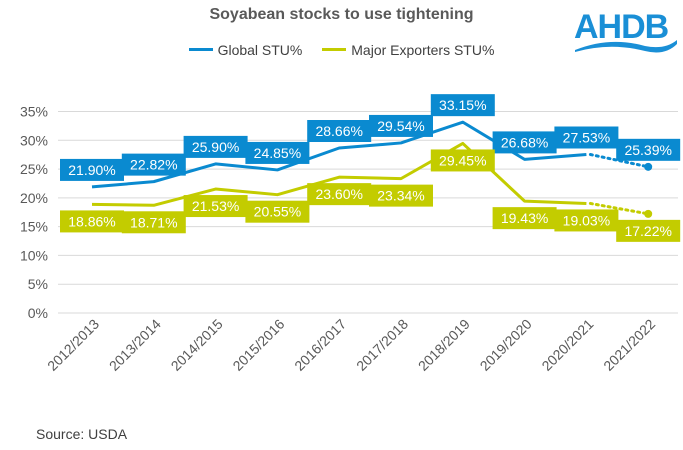  Describe the element at coordinates (82, 434) in the screenshot. I see `source-note: Source: USDA` at that location.